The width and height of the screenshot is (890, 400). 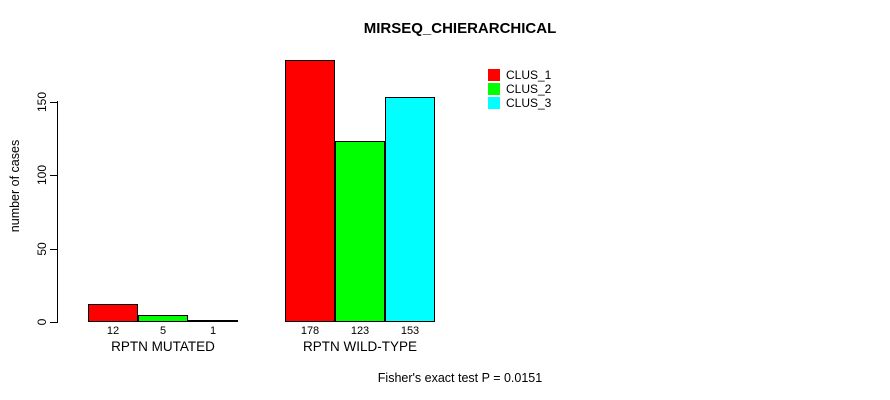 What do you see at coordinates (460, 378) in the screenshot?
I see `stat-test-footer: Fisher's exact test P = 0.0151` at bounding box center [460, 378].